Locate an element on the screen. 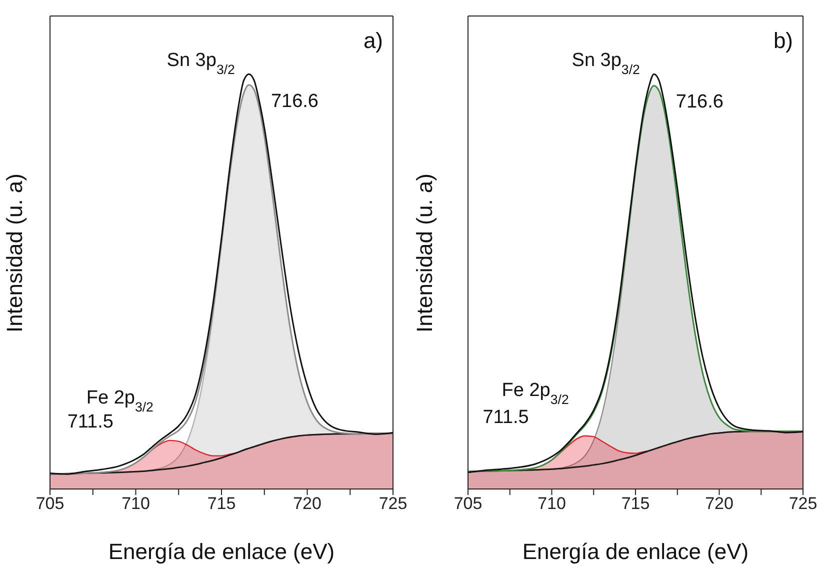 Image resolution: width=820 pixels, height=565 pixels. annotation: Fe 2p$_{3/2}$ is located at coordinates (535, 393).